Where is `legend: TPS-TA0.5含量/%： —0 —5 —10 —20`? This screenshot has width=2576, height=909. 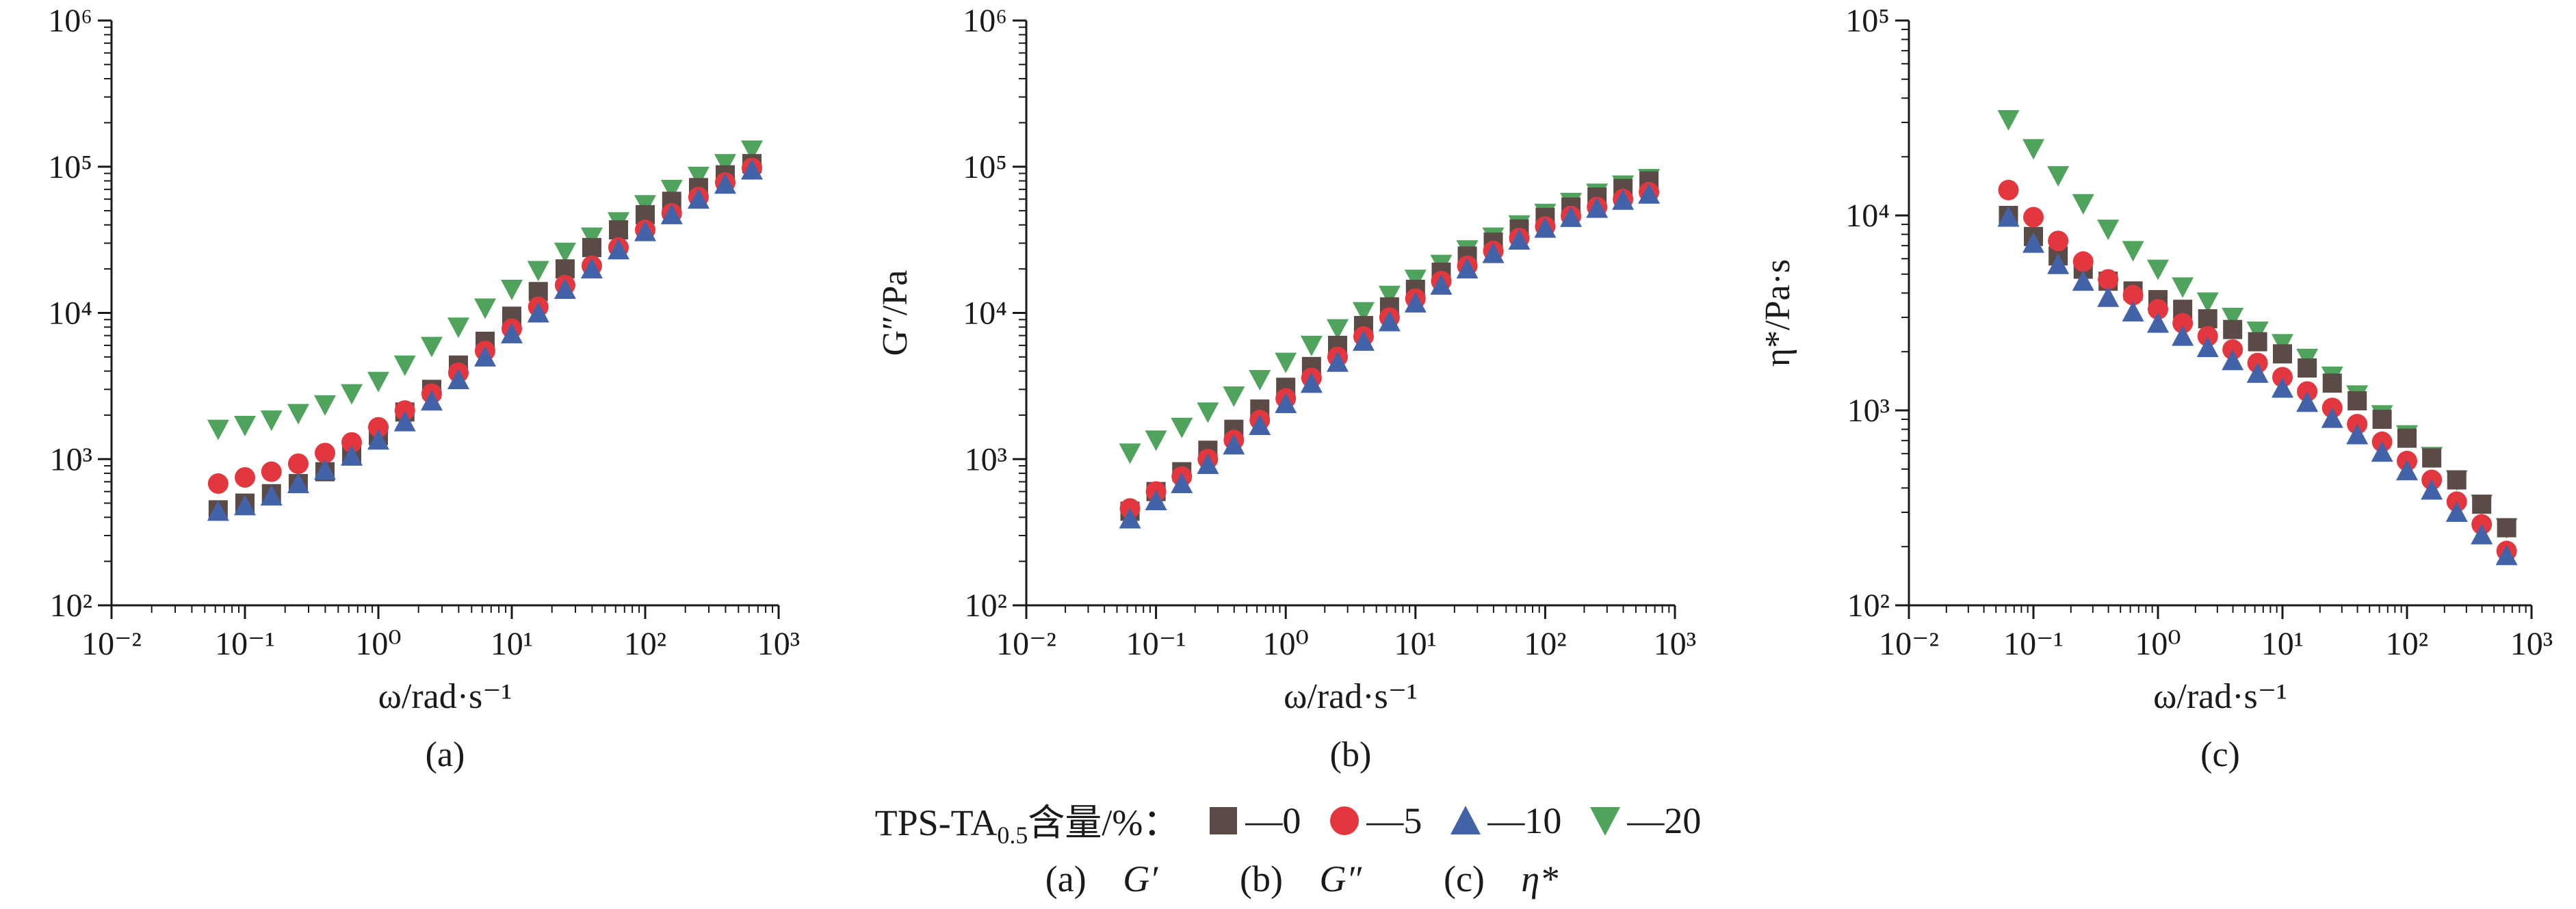 legend: TPS-TA0.5含量/%： —0 —5 —10 —20 is located at coordinates (1288, 821).